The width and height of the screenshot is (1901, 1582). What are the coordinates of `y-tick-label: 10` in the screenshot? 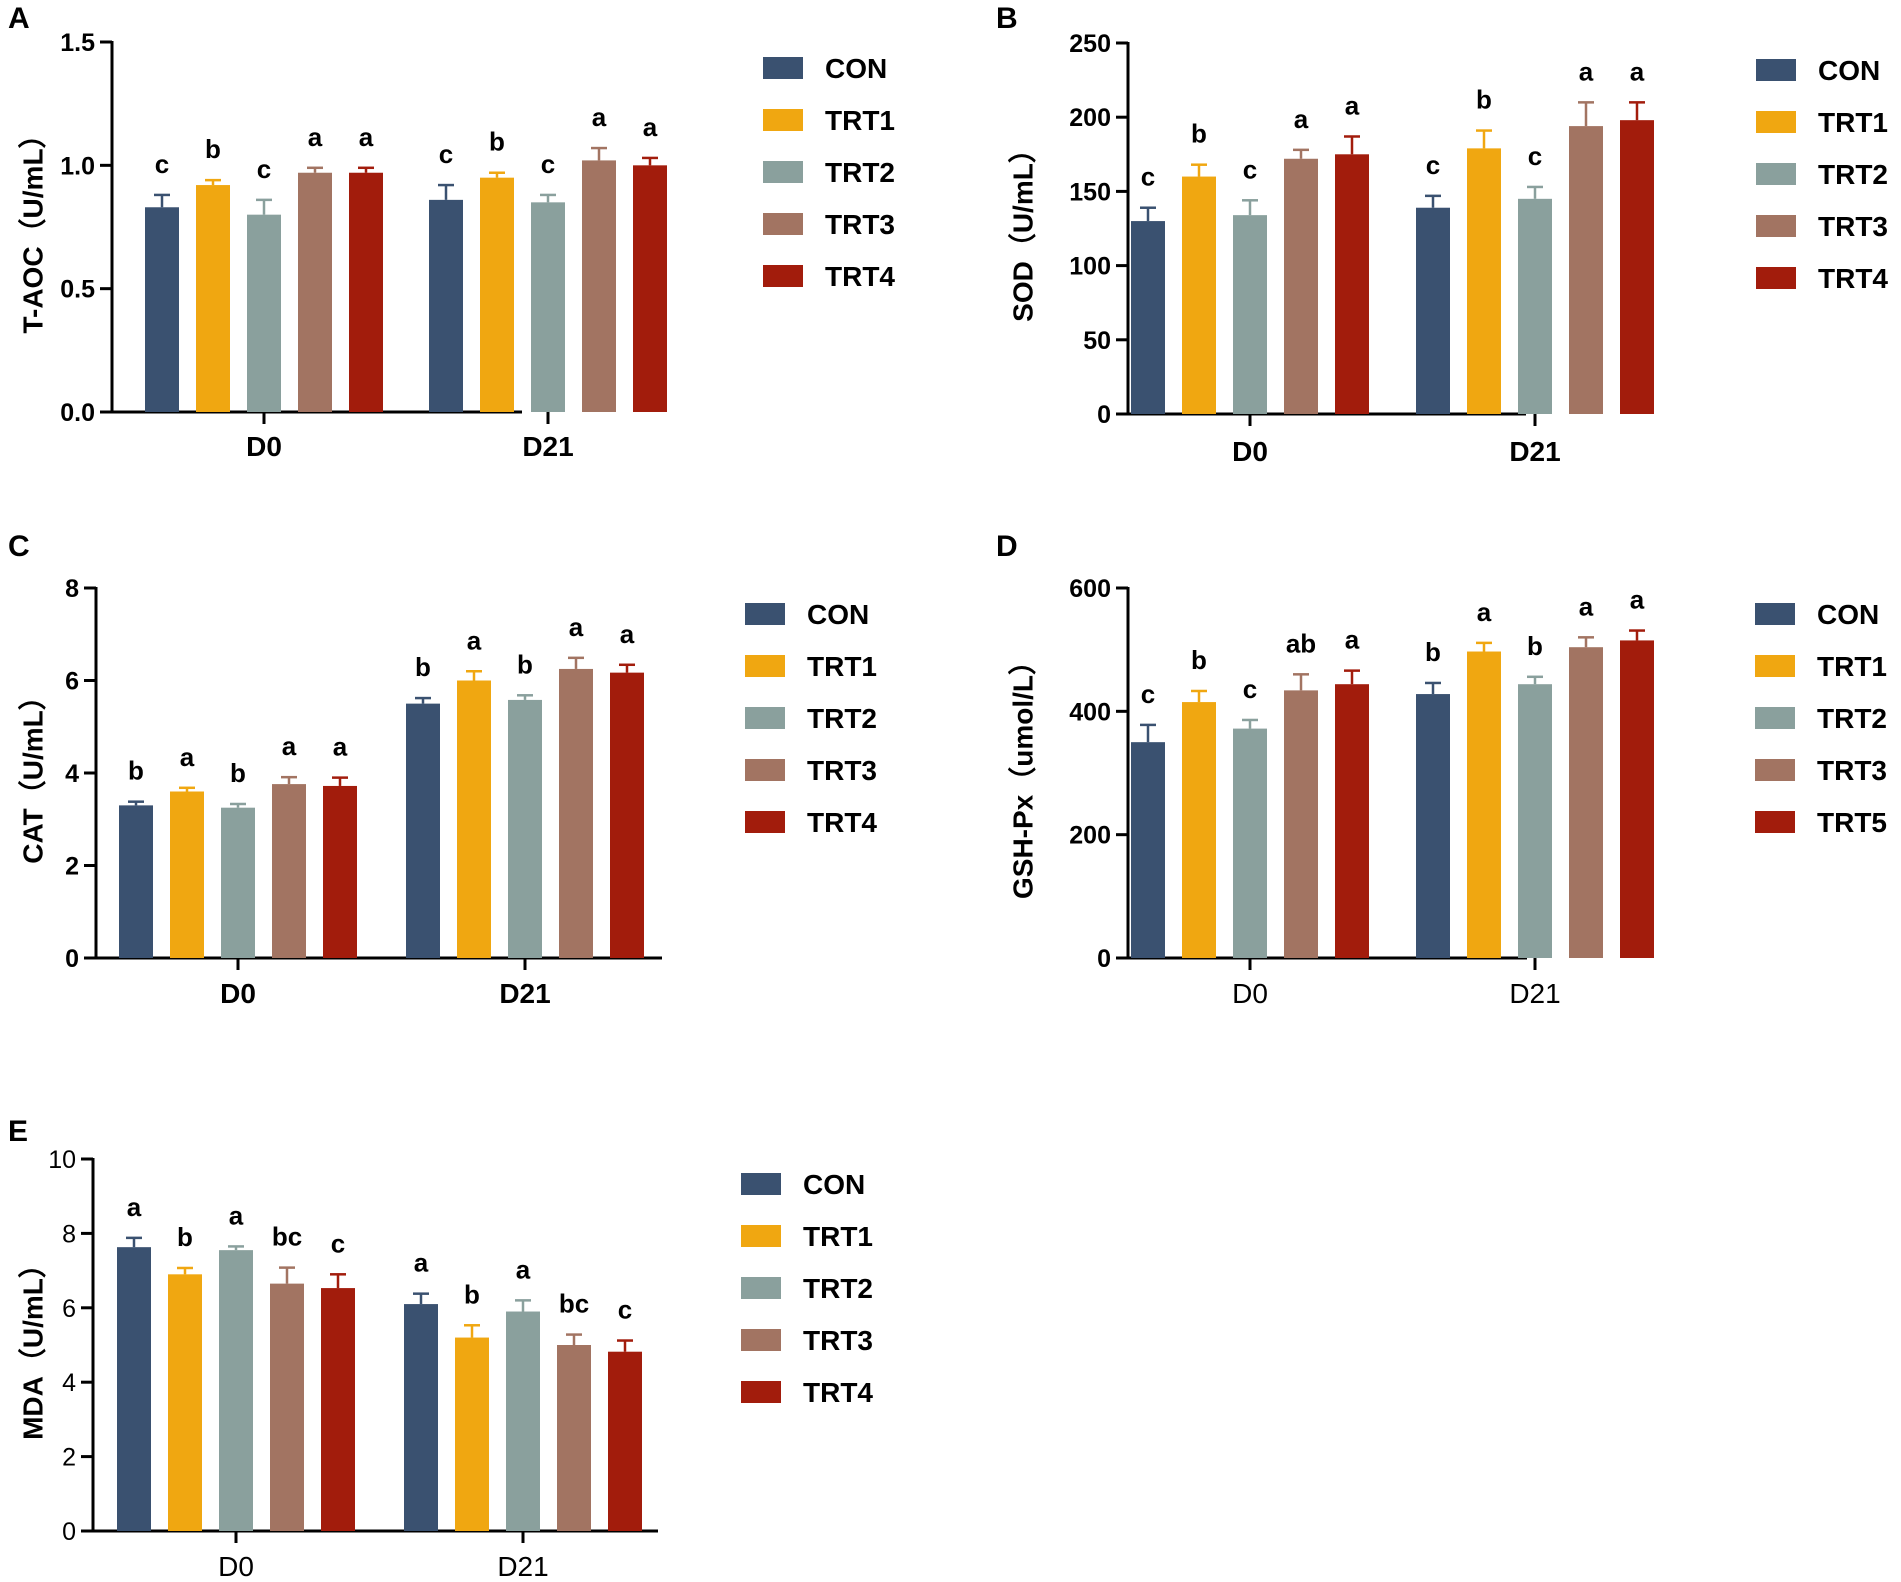 It's located at (62, 1160).